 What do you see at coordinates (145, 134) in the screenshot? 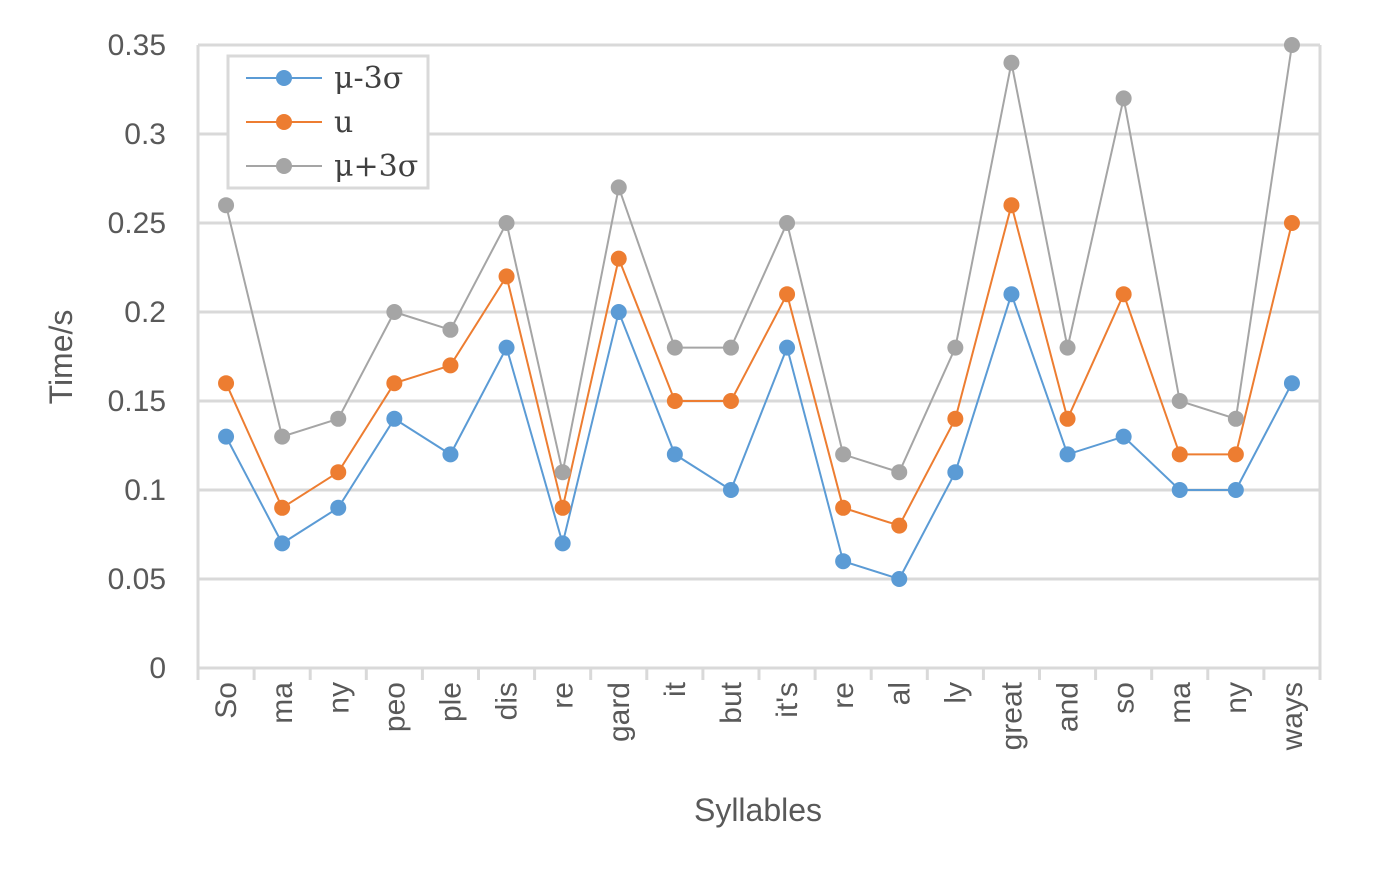
I see `y-tick-label: 0.3` at bounding box center [145, 134].